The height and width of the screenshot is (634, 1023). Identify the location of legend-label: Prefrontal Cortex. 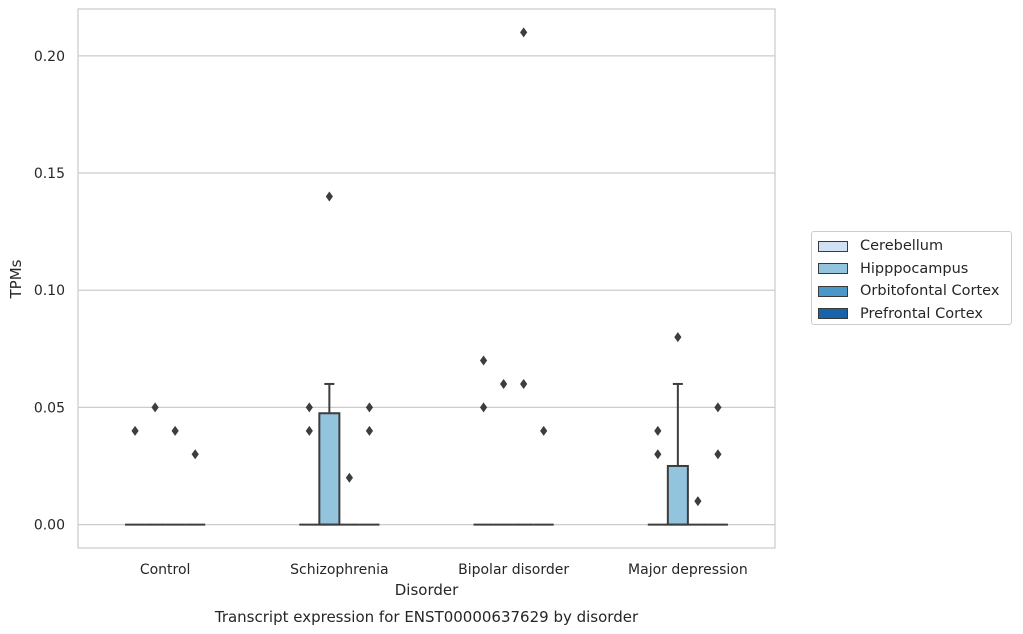
(921, 313).